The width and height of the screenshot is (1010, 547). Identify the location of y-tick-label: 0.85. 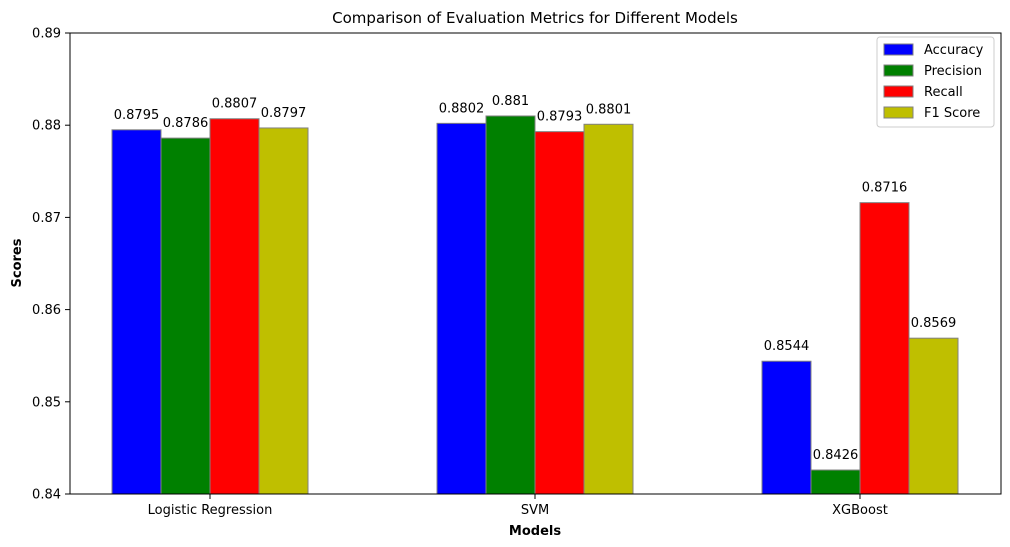
(46, 402).